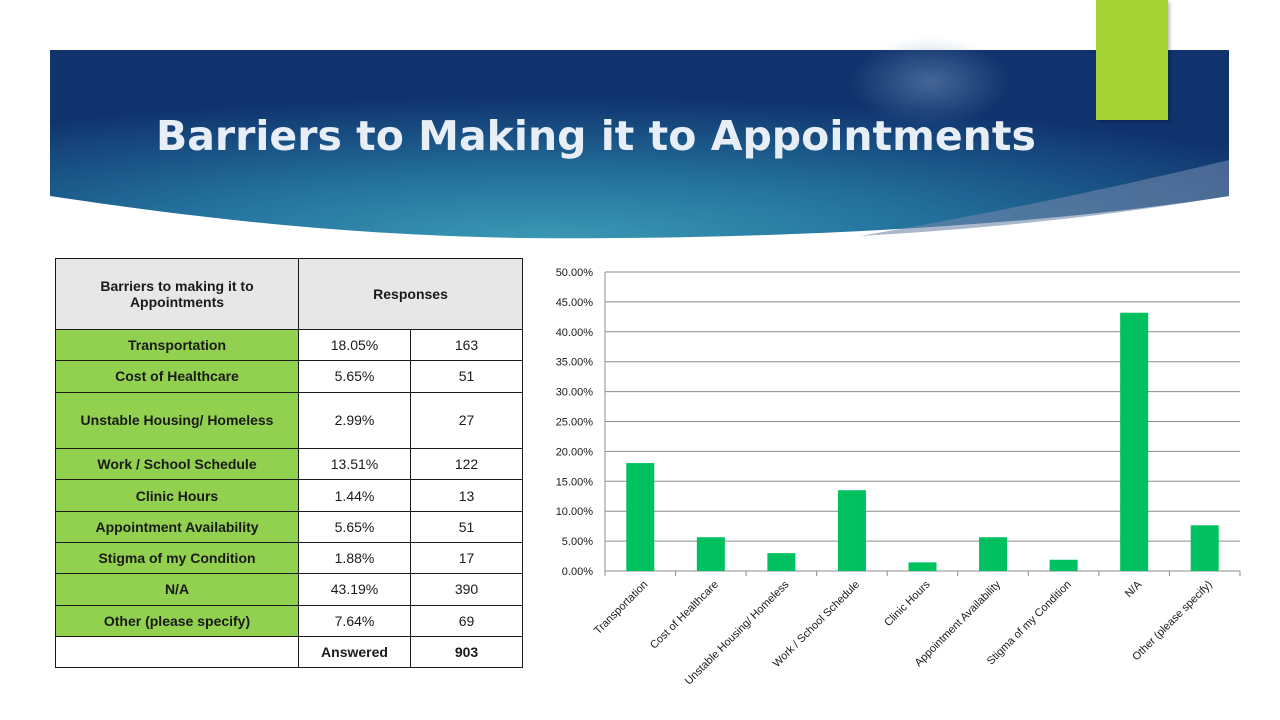  Describe the element at coordinates (177, 495) in the screenshot. I see `row-label: Clinic Hours` at that location.